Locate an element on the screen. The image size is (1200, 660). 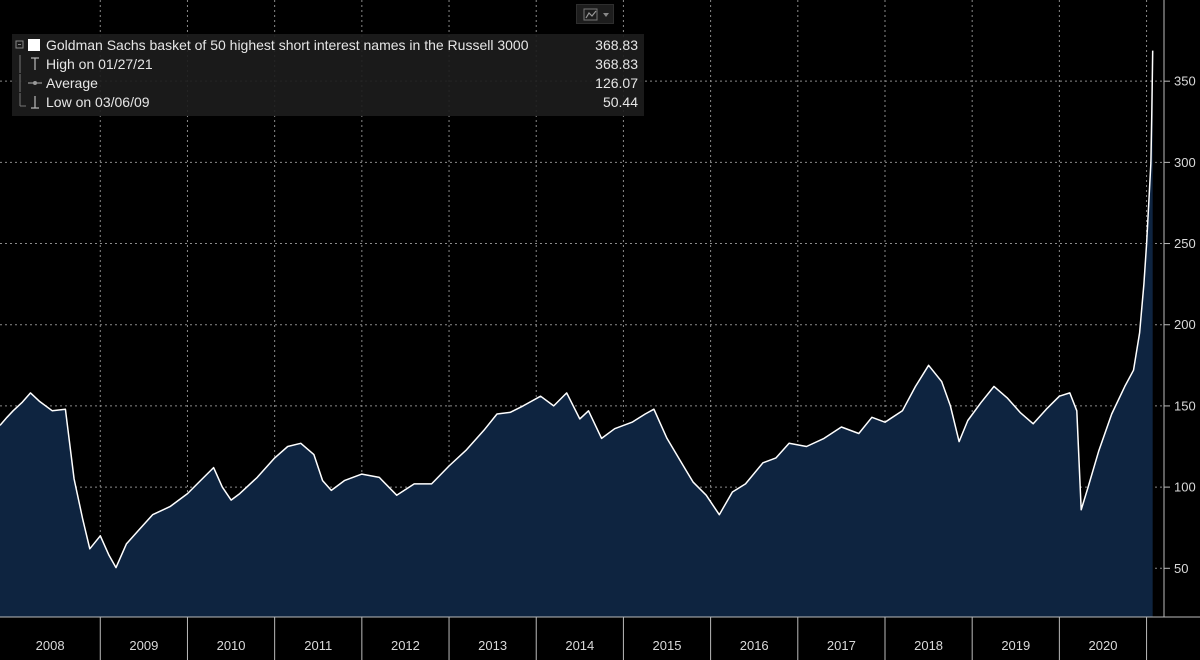
caret-down-icon is located at coordinates (606, 15).